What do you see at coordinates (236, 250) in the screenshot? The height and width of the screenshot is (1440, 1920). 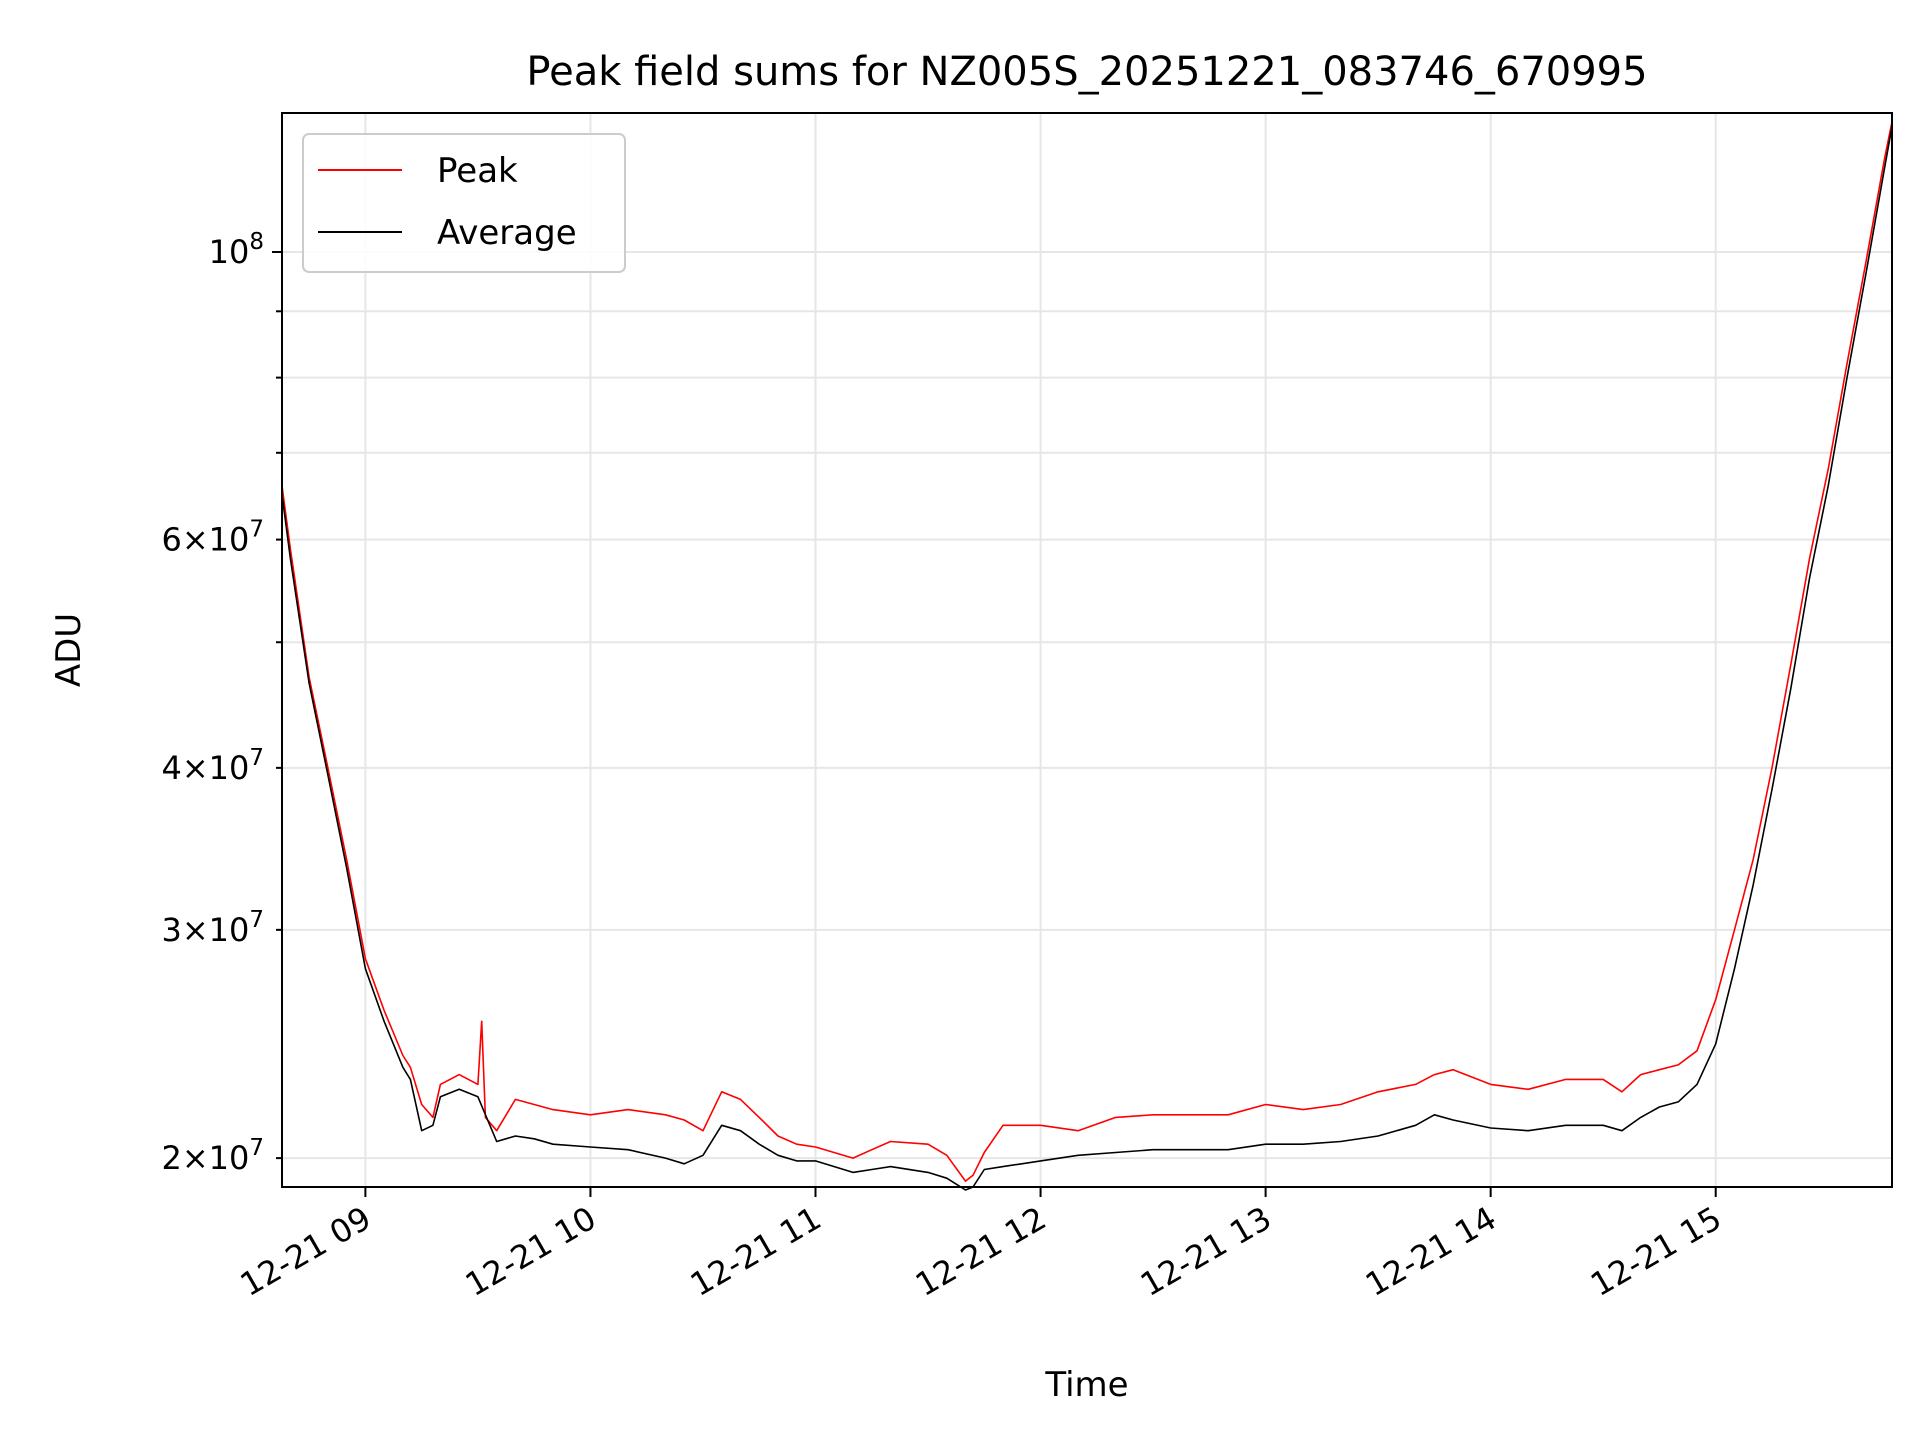 I see `y-tick-label: 108` at bounding box center [236, 250].